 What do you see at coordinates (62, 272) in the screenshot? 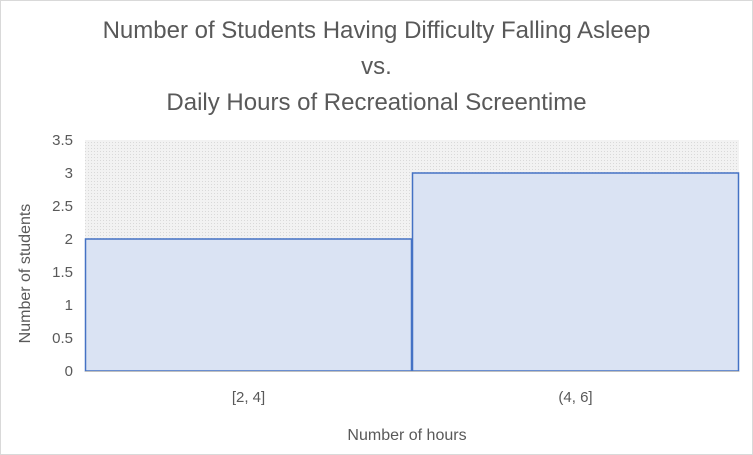
I see `y-tick-label: 1.5` at bounding box center [62, 272].